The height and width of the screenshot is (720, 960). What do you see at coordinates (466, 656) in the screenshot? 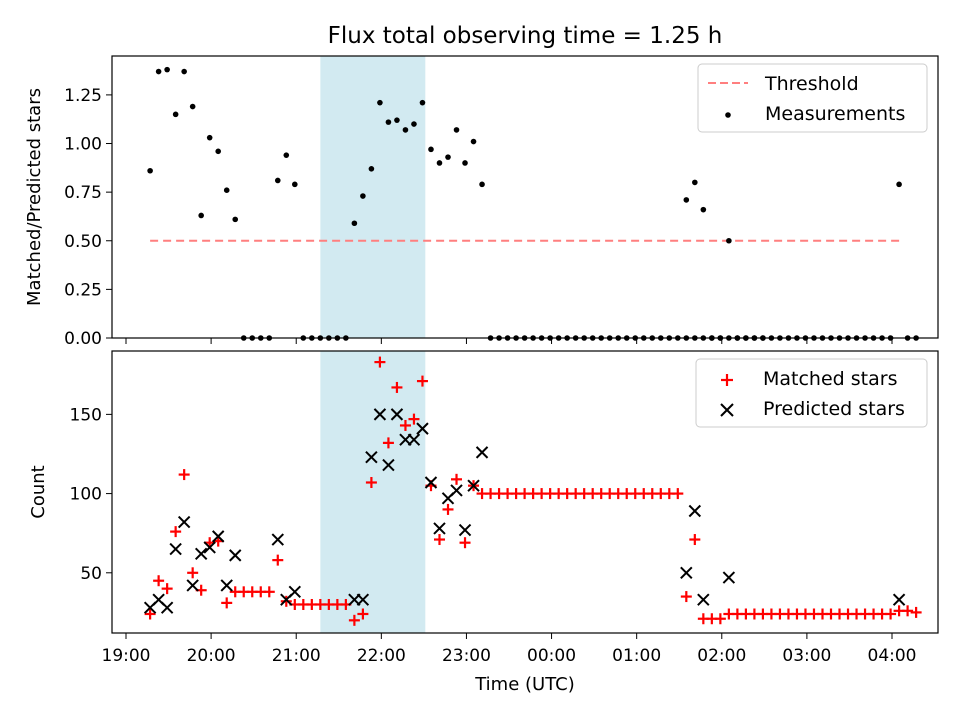
I see `x-tick-label: 23:00` at bounding box center [466, 656].